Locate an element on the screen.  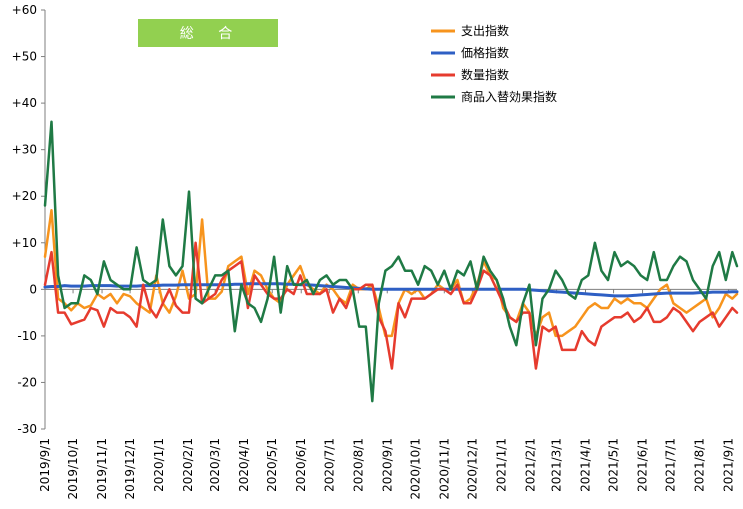
x-tick-label: 2020/3/1 is located at coordinates (215, 465).